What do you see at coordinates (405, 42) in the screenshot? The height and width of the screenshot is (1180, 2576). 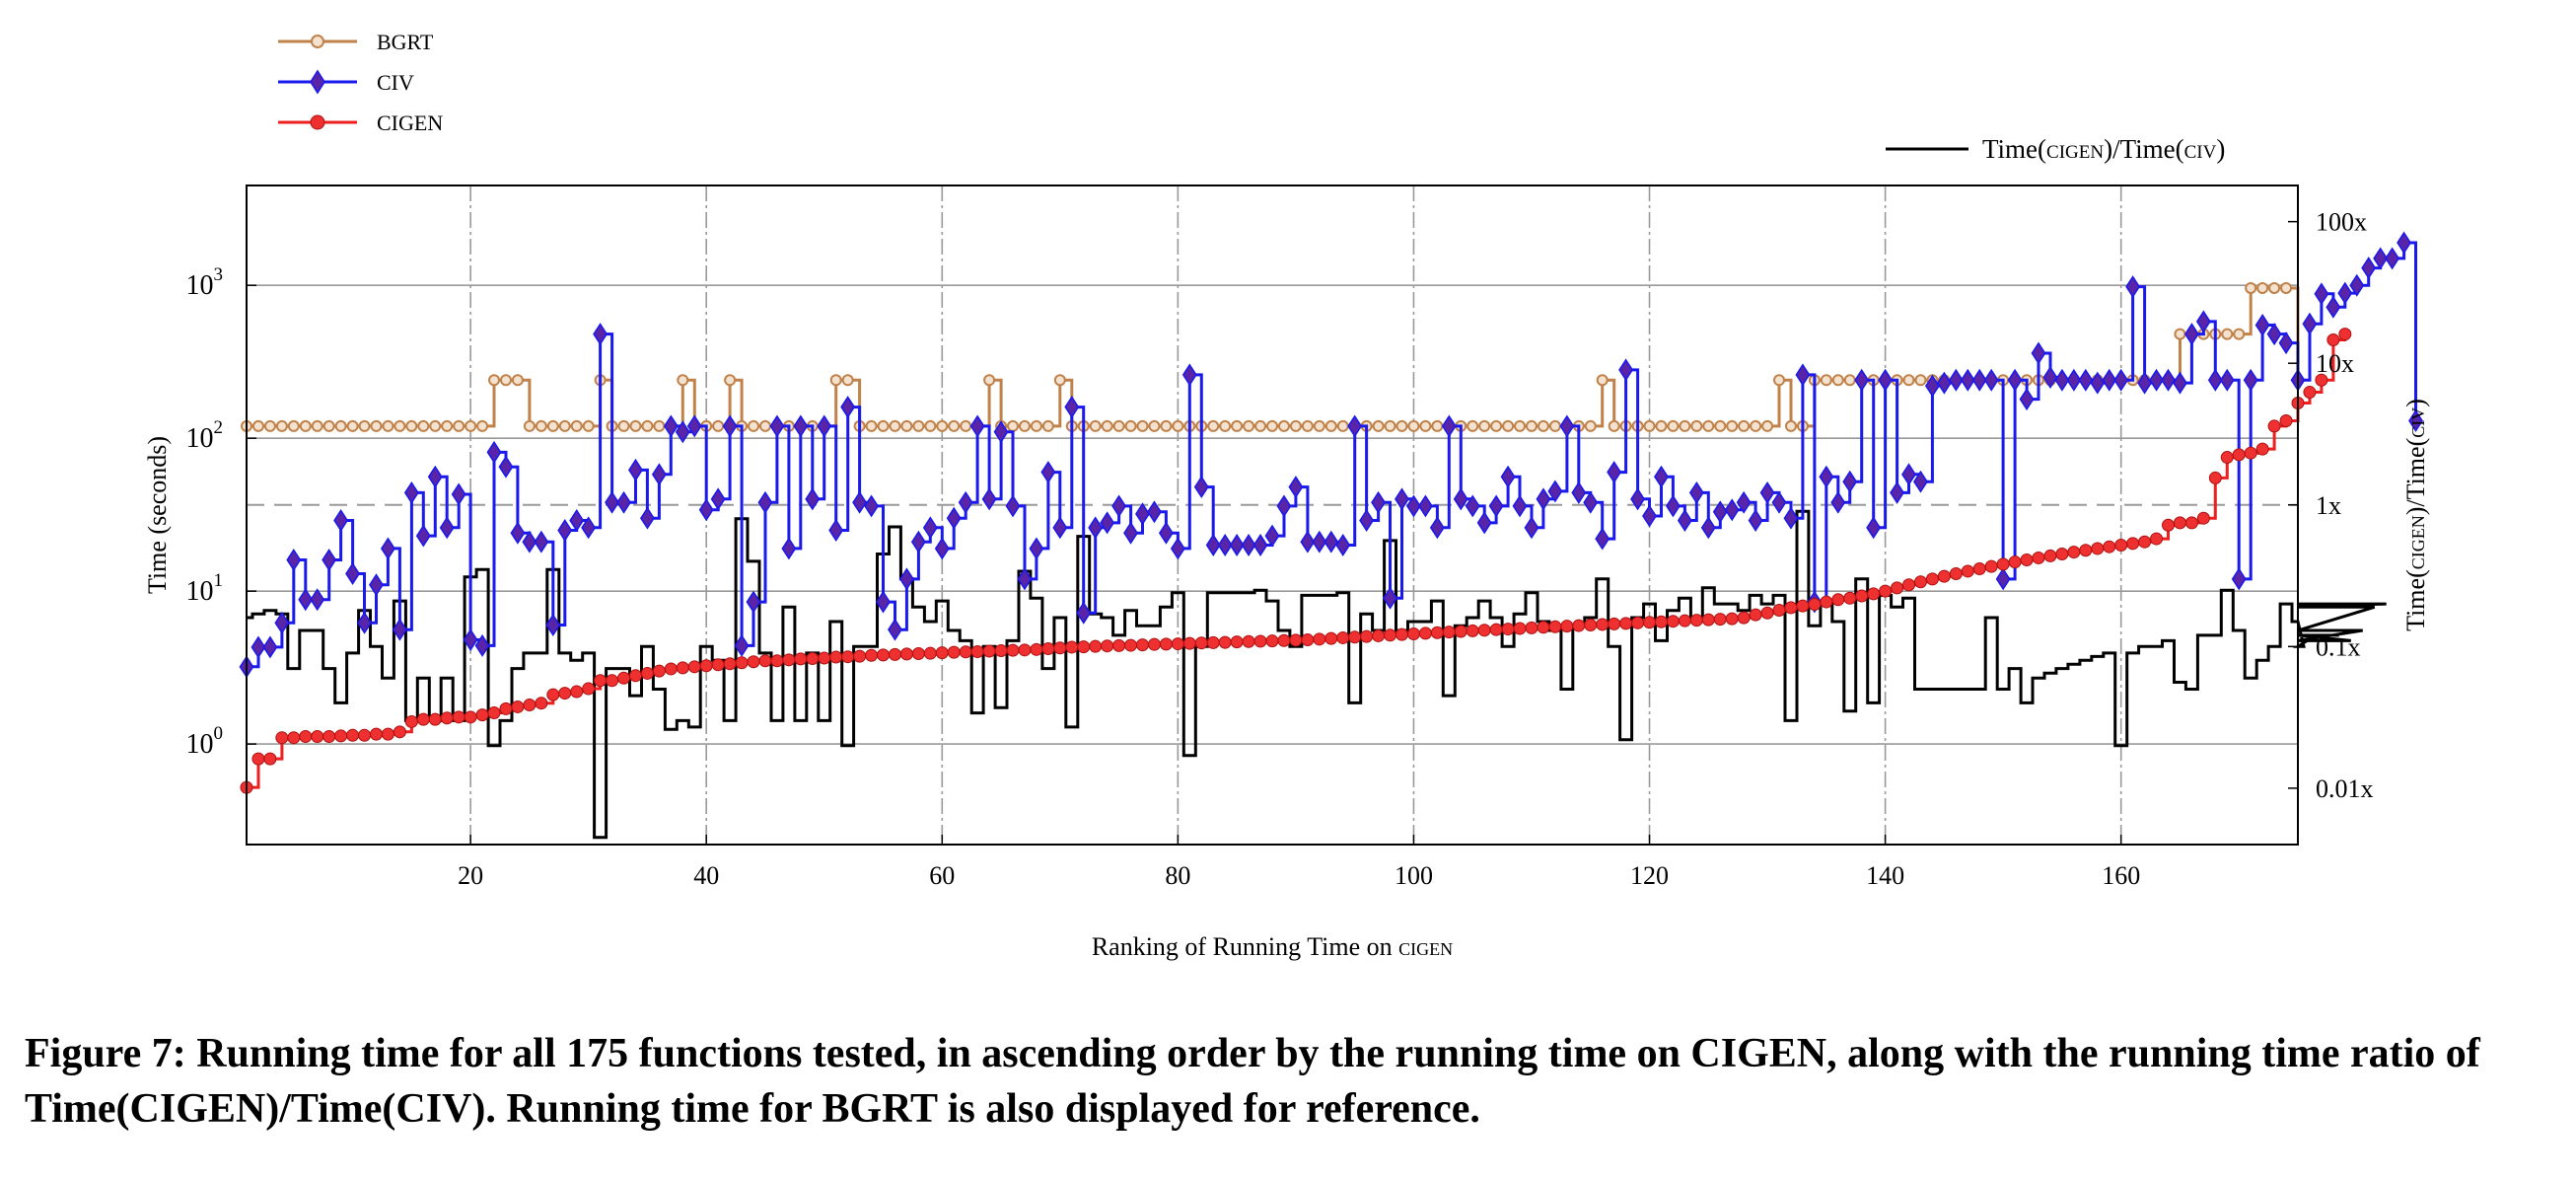 I see `legend-label-bgrt: BGRT` at bounding box center [405, 42].